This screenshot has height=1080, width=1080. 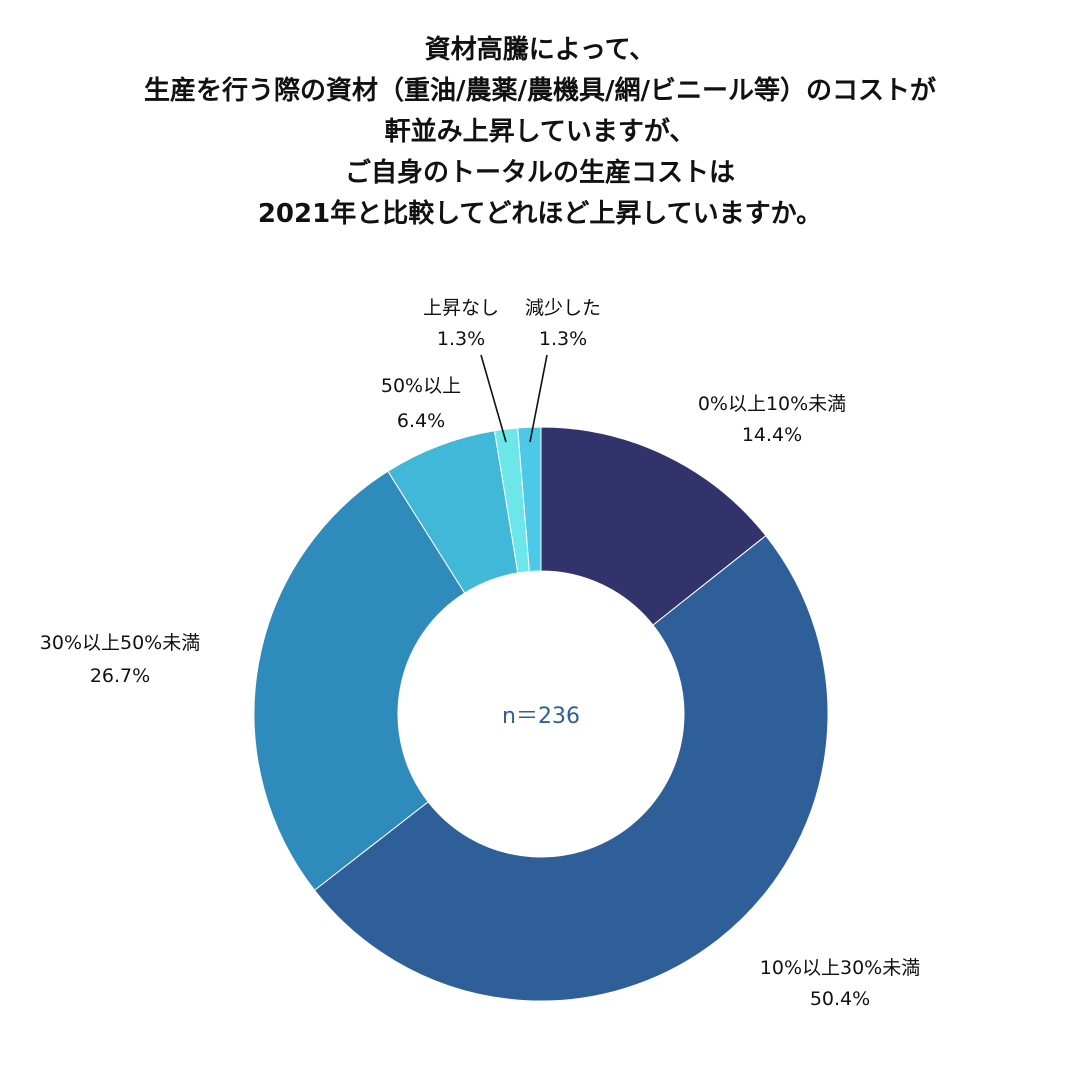 I want to click on slice-value-label: 14.4%, so click(x=772, y=435).